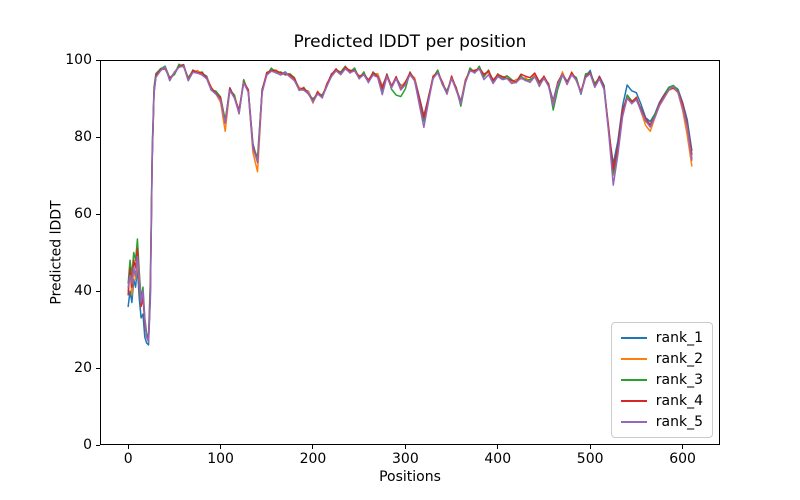 This screenshot has width=800, height=500. What do you see at coordinates (679, 401) in the screenshot?
I see `legend-label: rank_4` at bounding box center [679, 401].